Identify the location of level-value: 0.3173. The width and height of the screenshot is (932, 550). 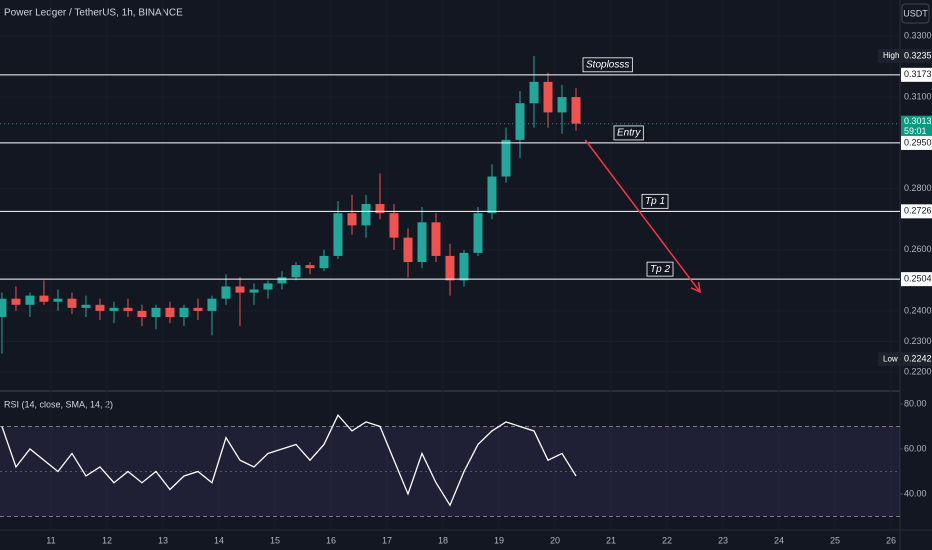
(918, 74).